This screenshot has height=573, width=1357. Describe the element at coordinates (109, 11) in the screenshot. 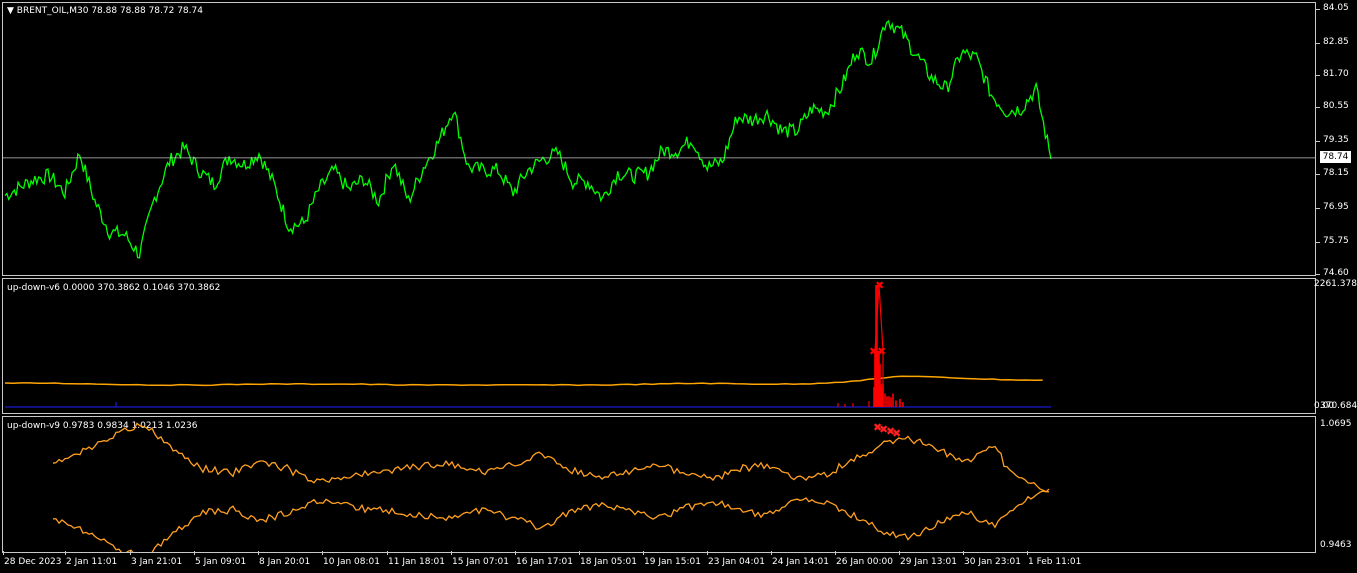

I see `symbol-ohlc: BRENT_OIL,M30 78.88 78.88 78.72 78.74` at that location.